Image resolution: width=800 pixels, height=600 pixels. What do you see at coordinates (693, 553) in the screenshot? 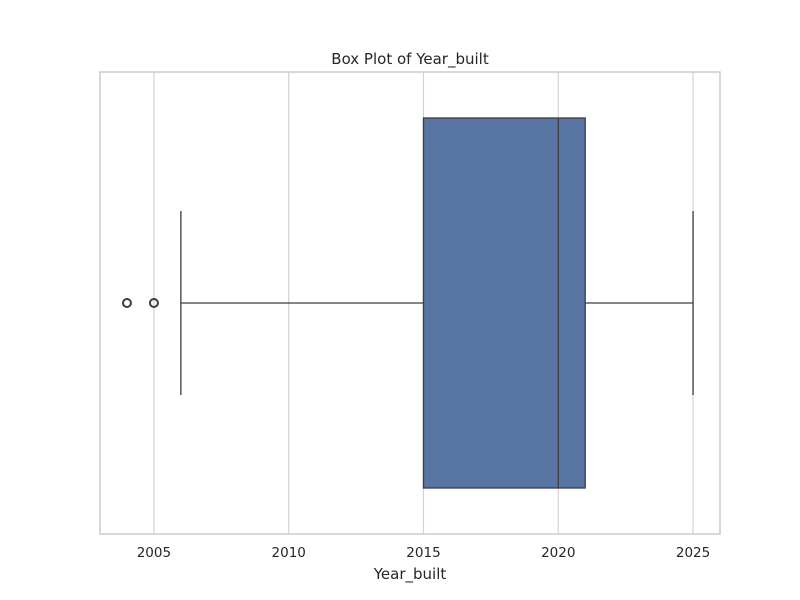
I see `x-tick-label: 2025` at bounding box center [693, 553].